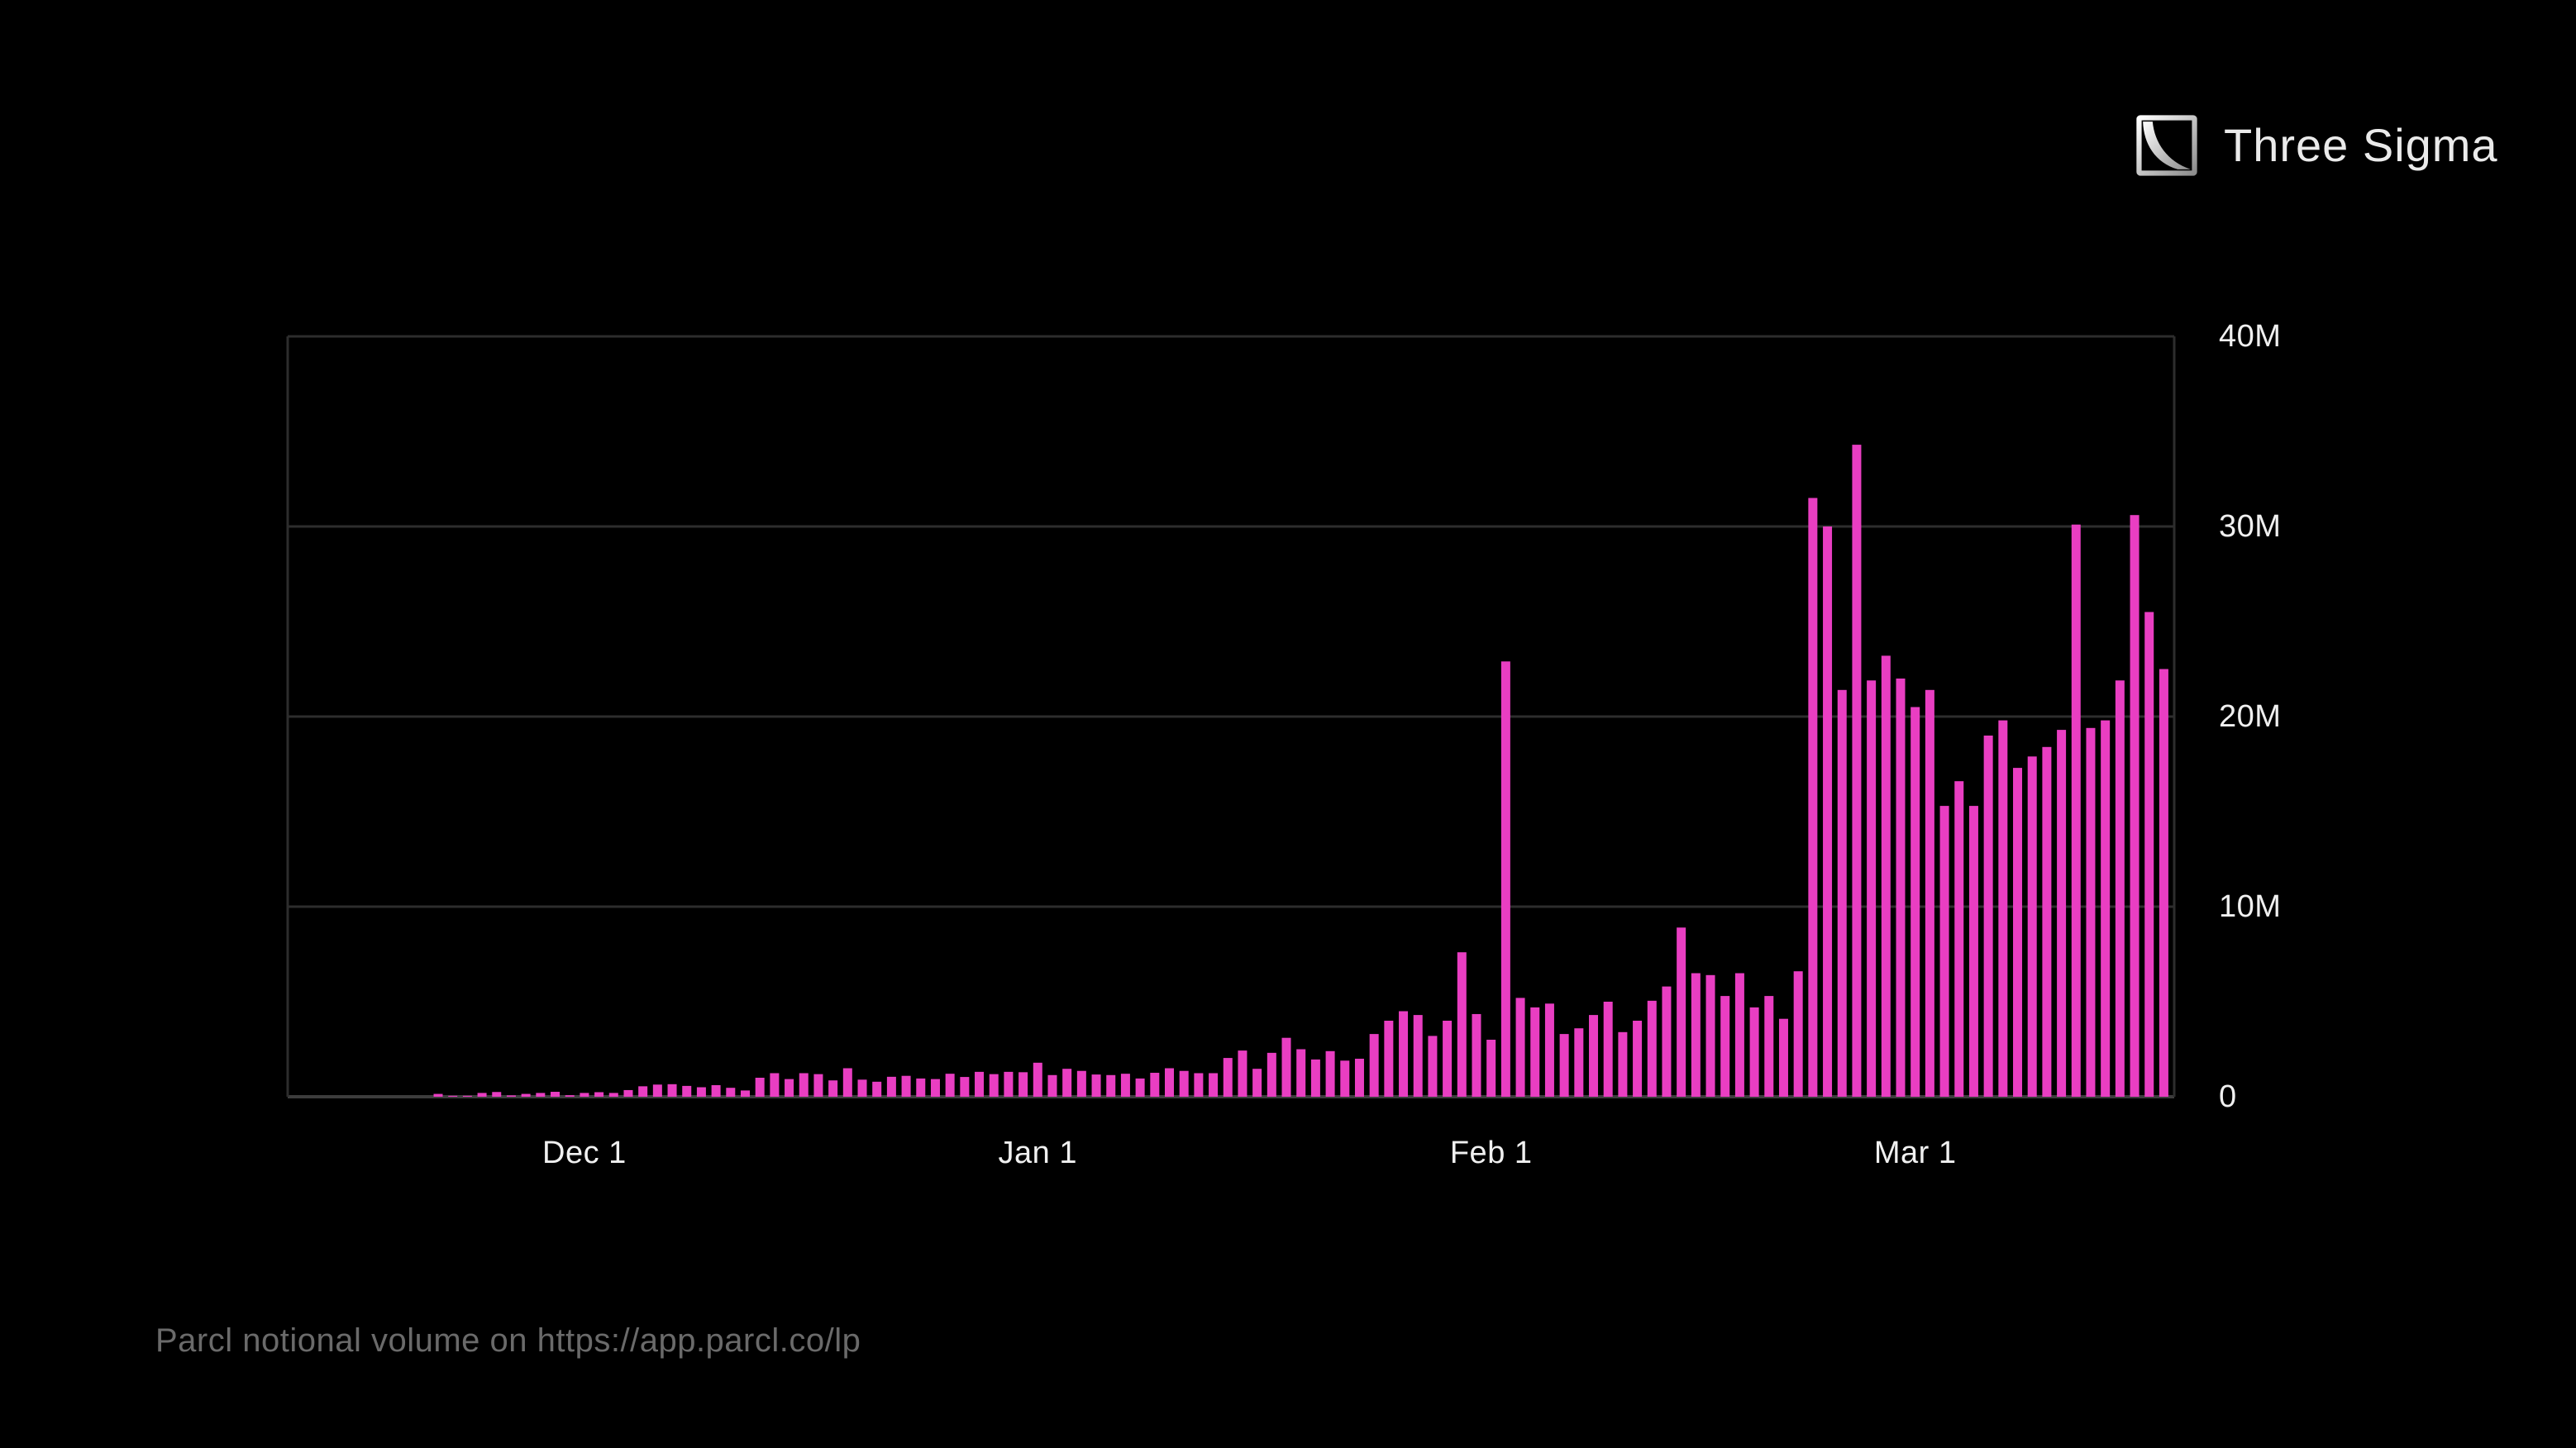  I want to click on three-sigma-logo-icon, so click(2166, 145).